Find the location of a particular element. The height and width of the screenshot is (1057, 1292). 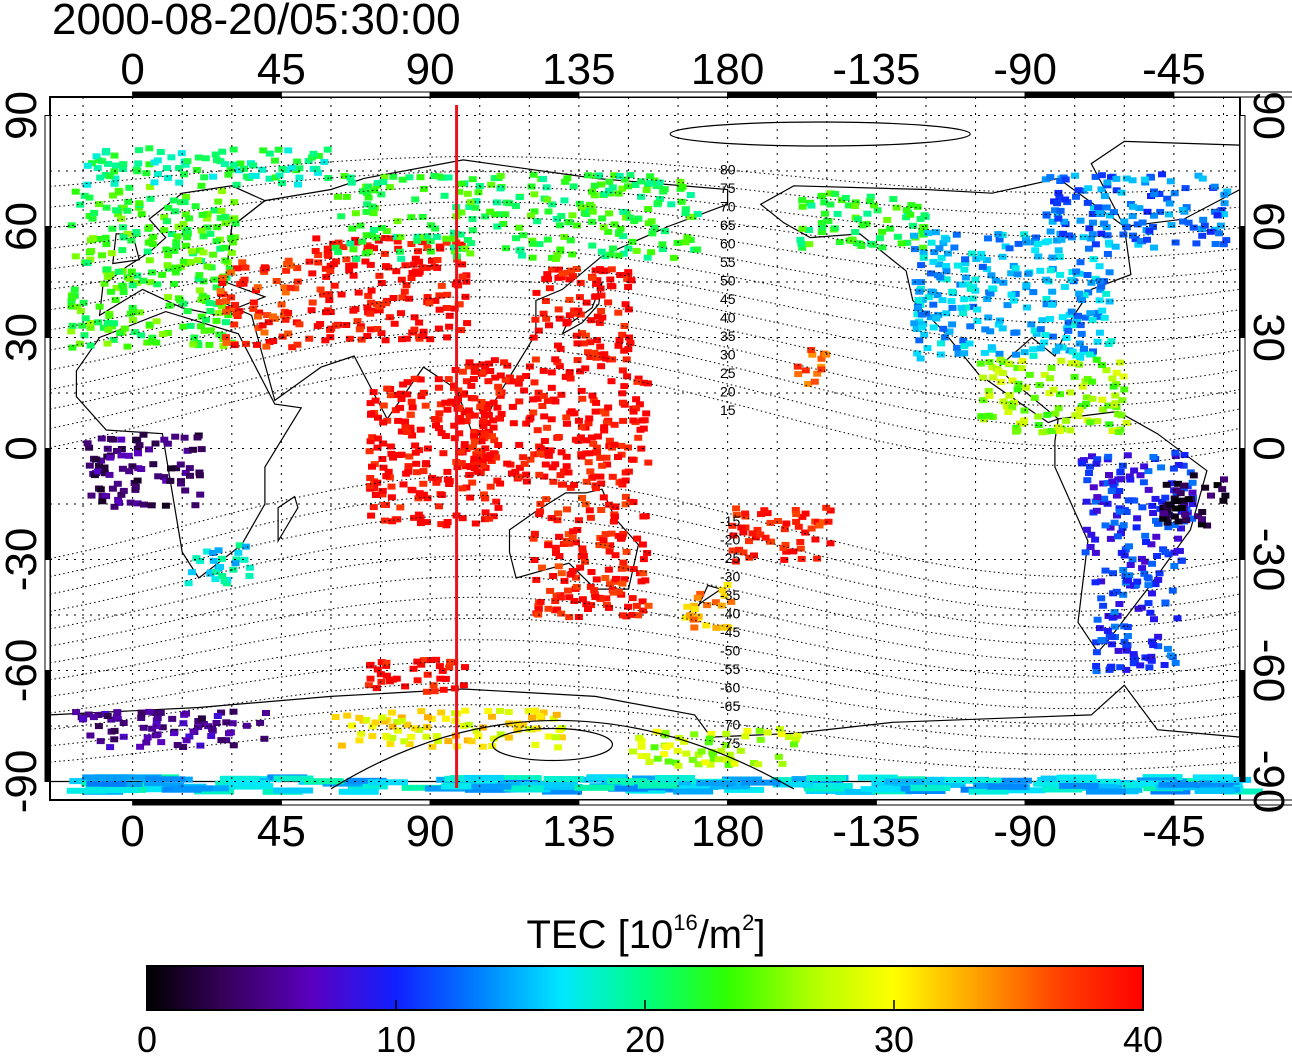

tec-cell-brazil-east is located at coordinates (1193, 475).